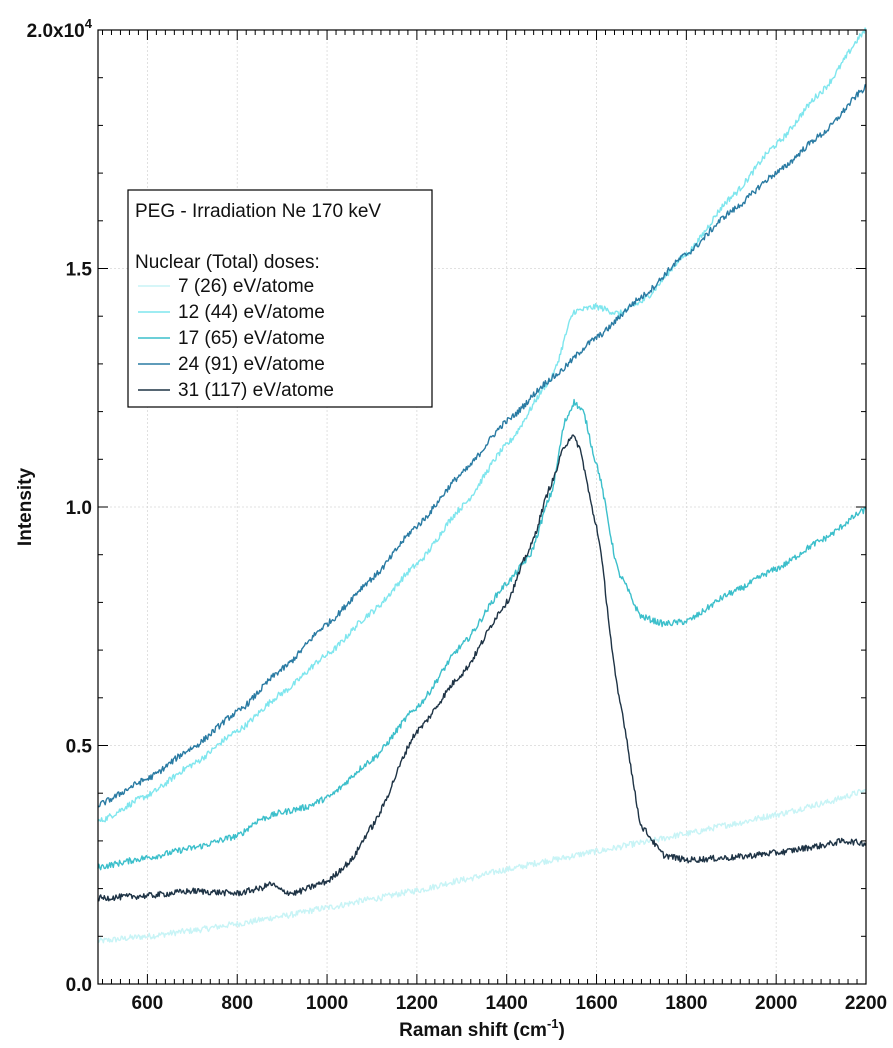 This screenshot has height=1048, width=893. Describe the element at coordinates (227, 262) in the screenshot. I see `legend-subtitle: Nuclear (Total) doses:` at that location.